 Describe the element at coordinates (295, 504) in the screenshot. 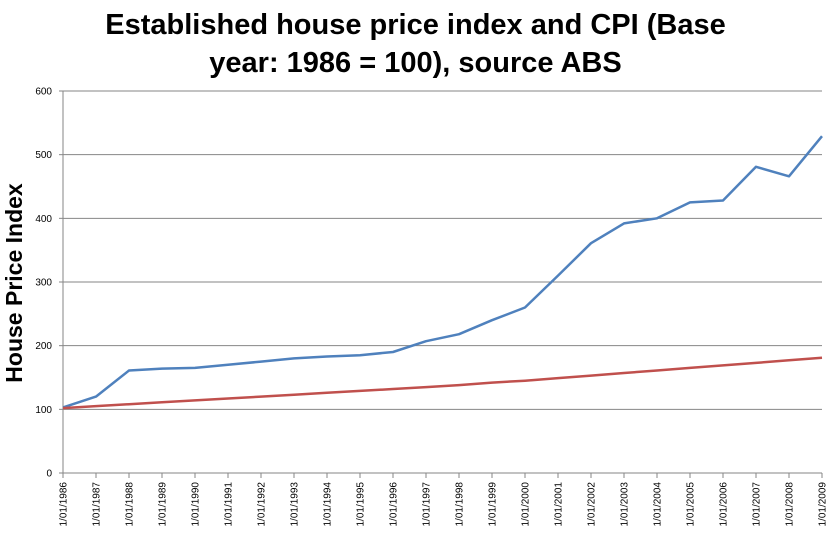

I see `x-tick-label: 1/01/1993` at that location.